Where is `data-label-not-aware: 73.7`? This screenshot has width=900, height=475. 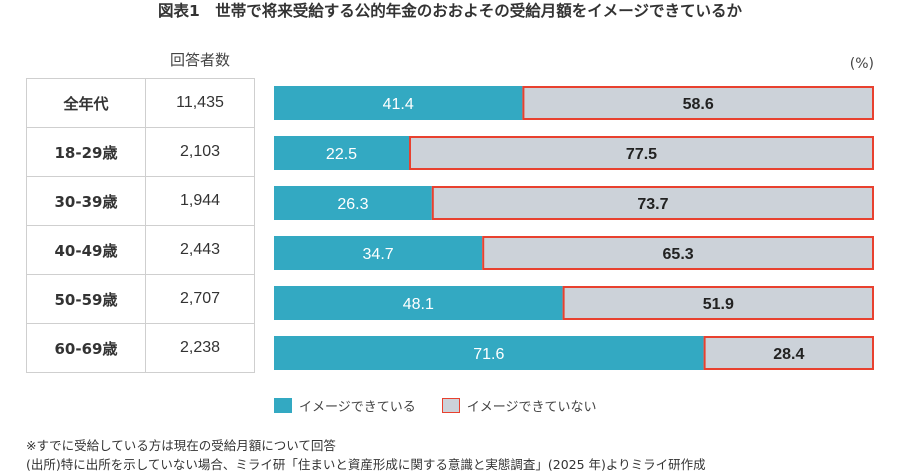 data-label-not-aware: 73.7 is located at coordinates (652, 204).